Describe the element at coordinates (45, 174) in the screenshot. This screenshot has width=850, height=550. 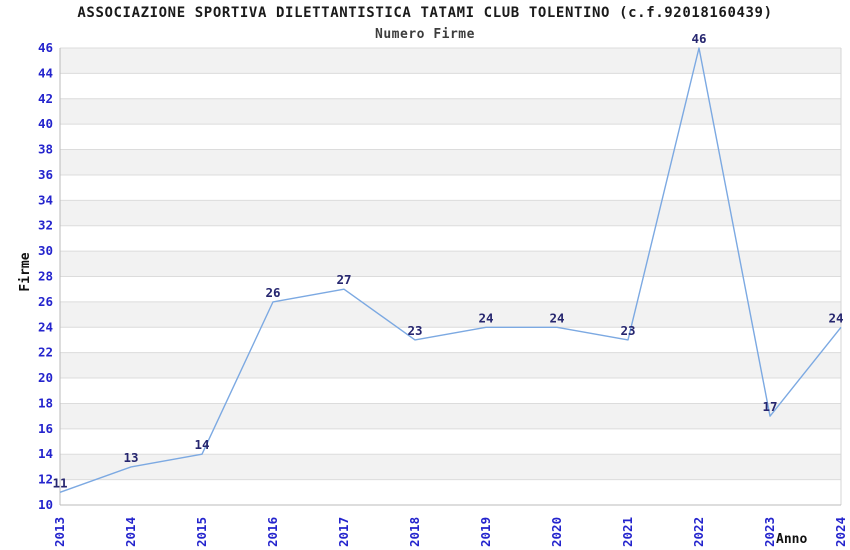
I see `y-tick-label: 36` at that location.